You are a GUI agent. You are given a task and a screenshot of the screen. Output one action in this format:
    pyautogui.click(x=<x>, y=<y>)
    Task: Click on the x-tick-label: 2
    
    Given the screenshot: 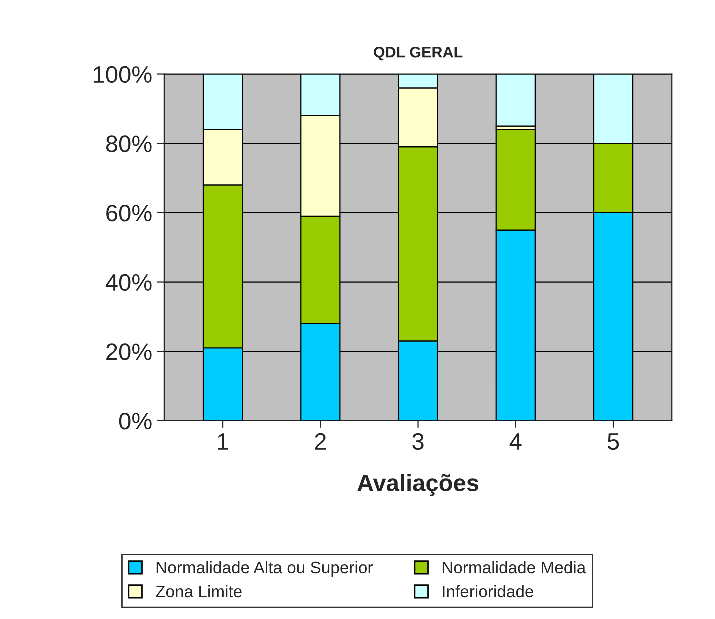 What is the action you would take?
    pyautogui.click(x=320, y=441)
    